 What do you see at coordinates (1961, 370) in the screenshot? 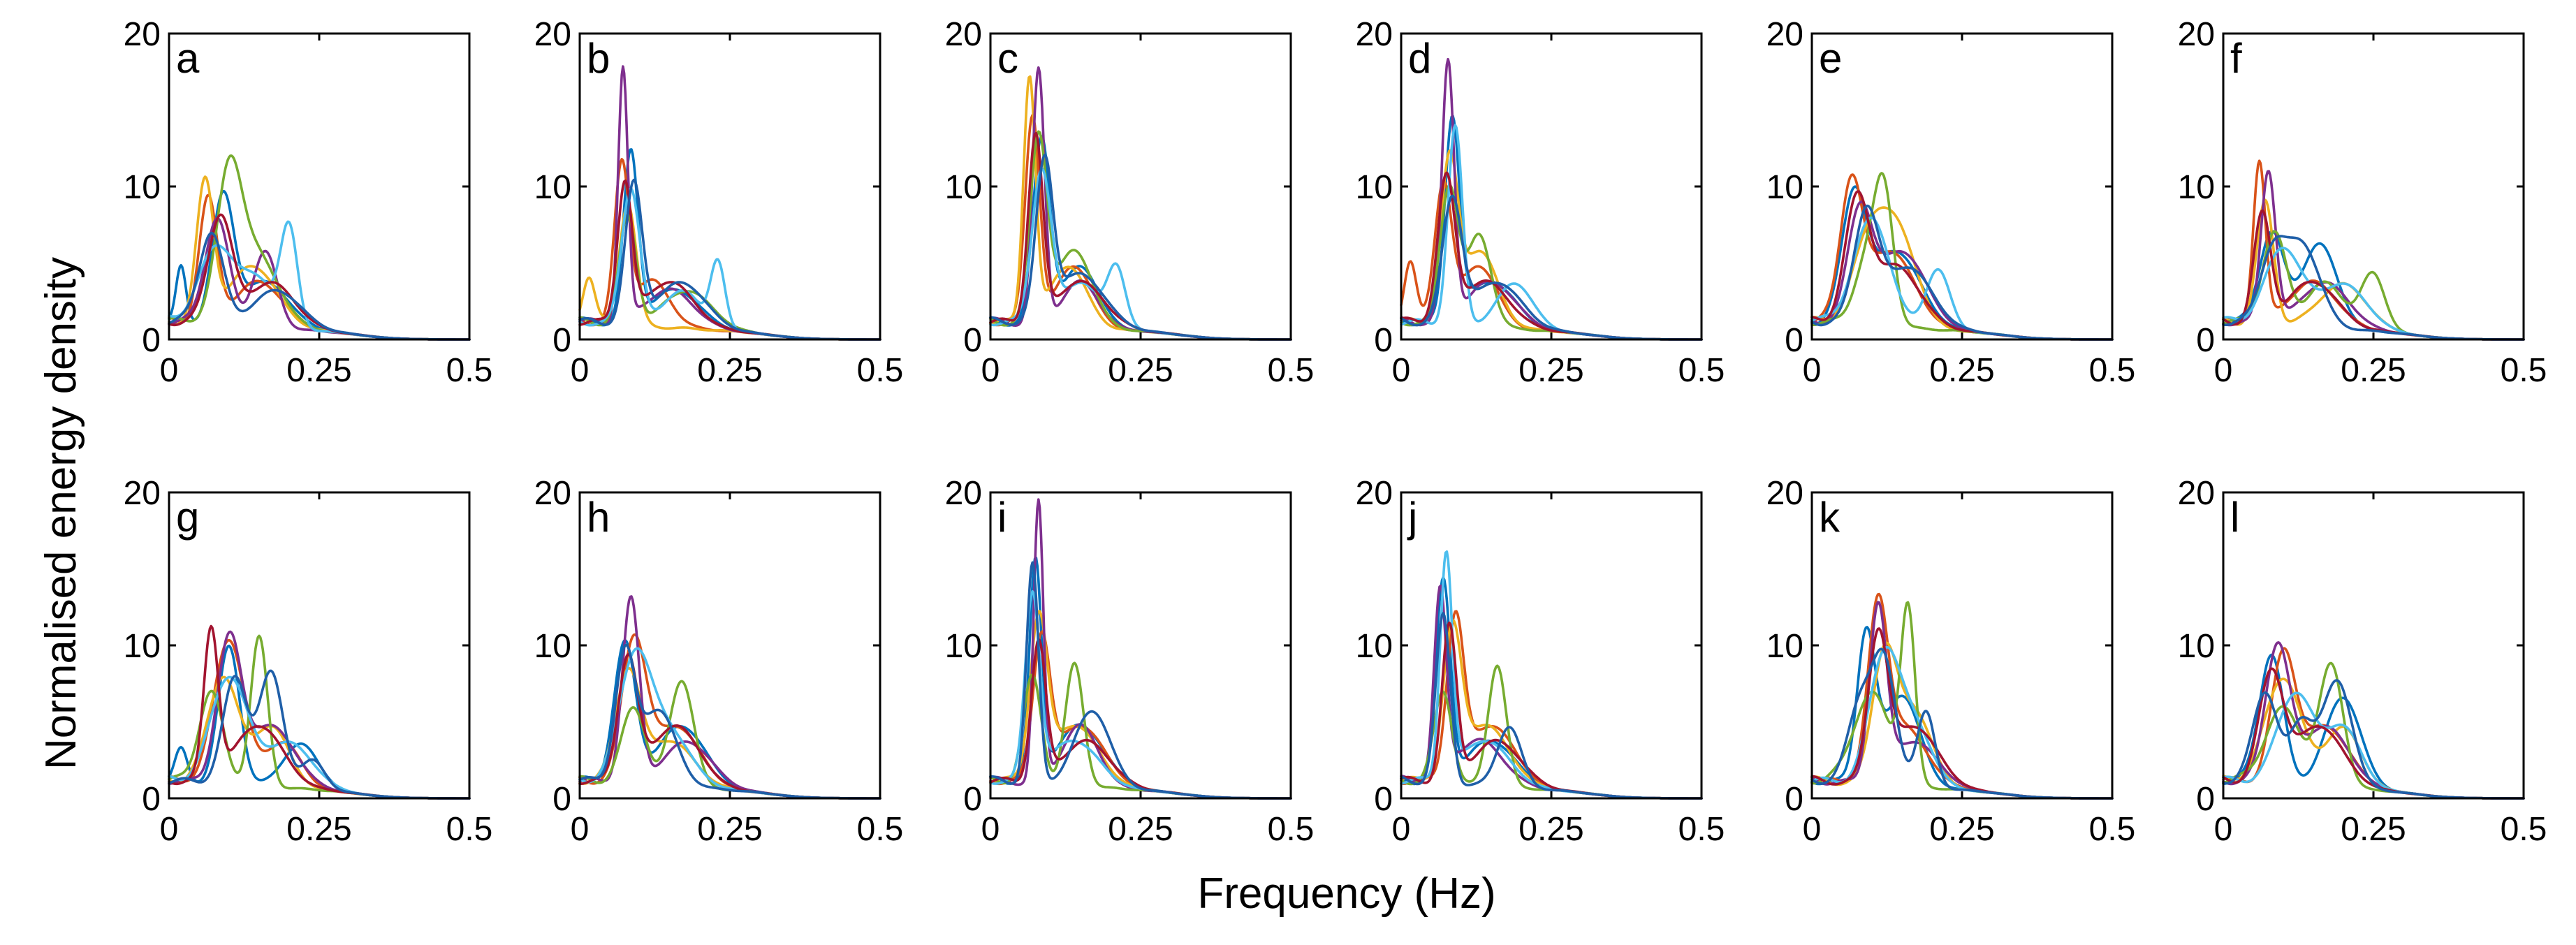
I see `panel-e-xtick-label: 0.25` at bounding box center [1961, 370].